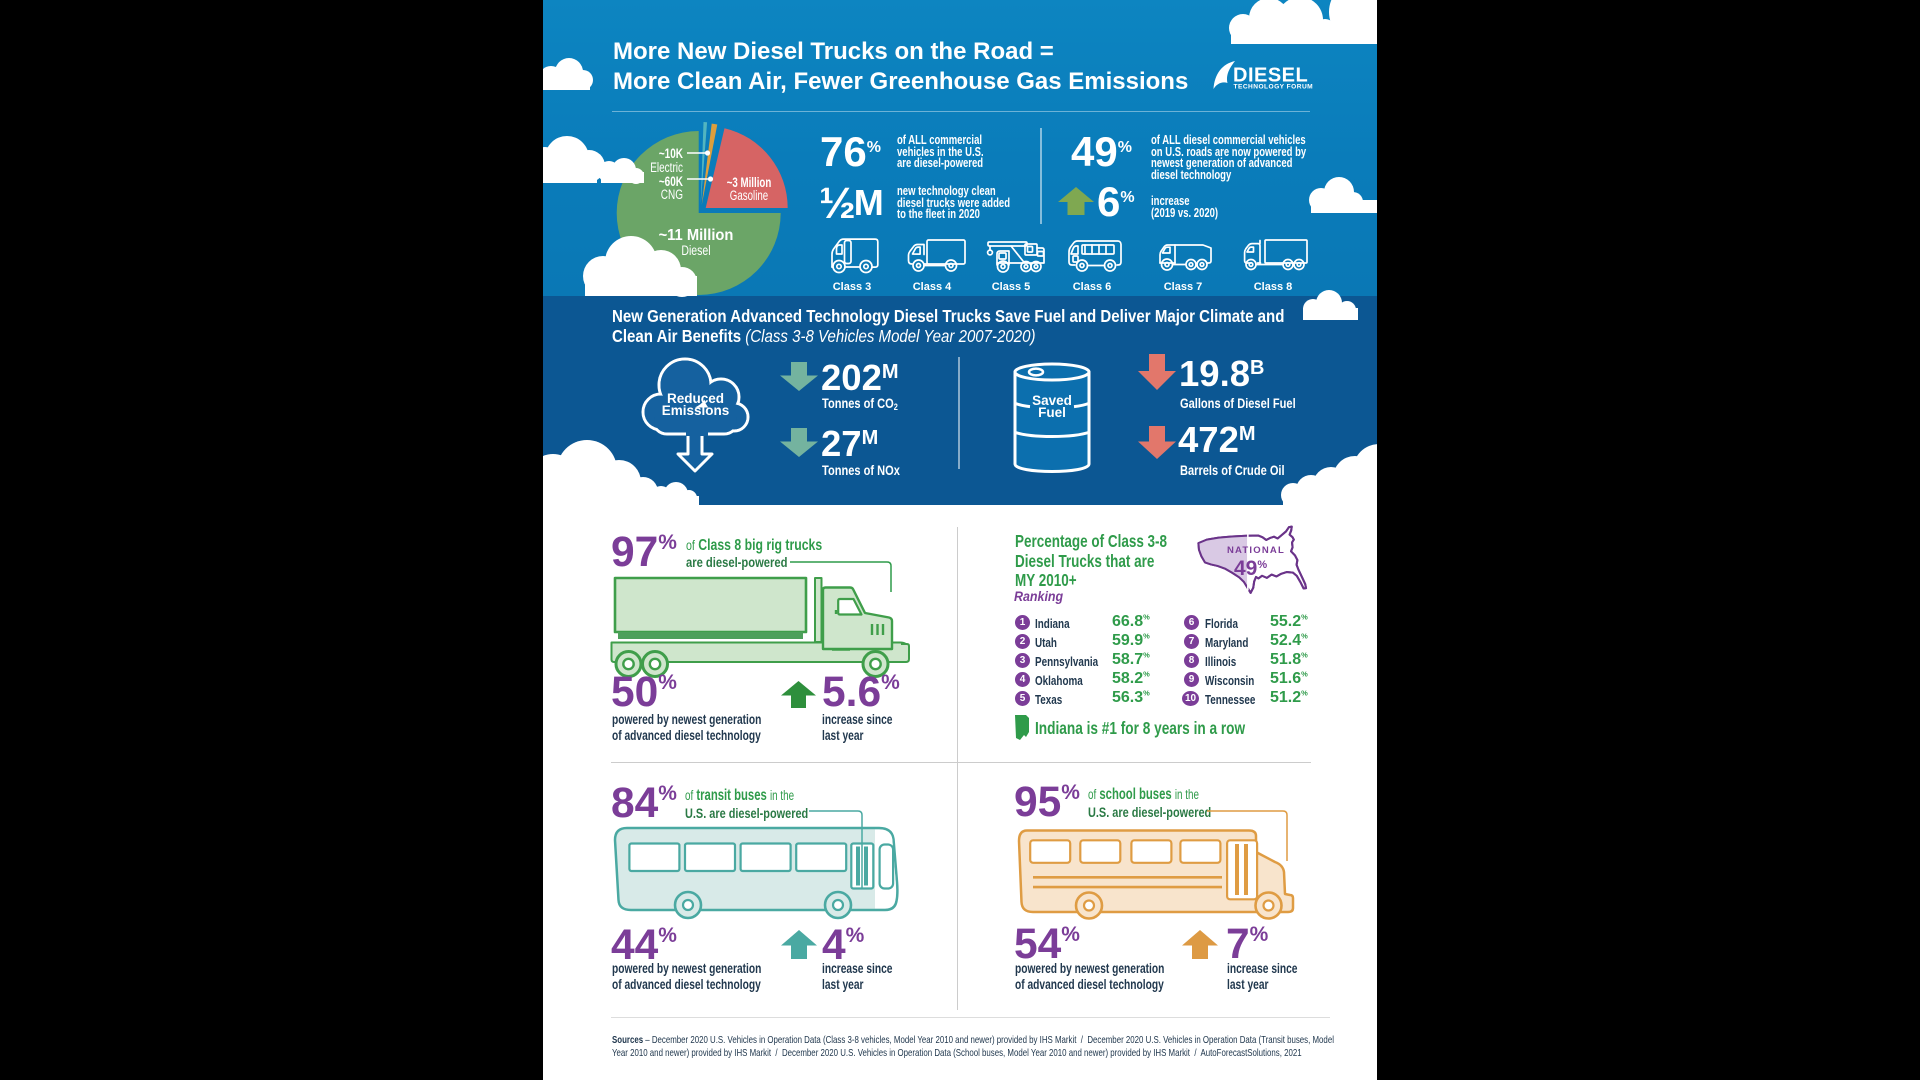  What do you see at coordinates (1270, 76) in the screenshot?
I see `svg-text: DIESEL` at bounding box center [1270, 76].